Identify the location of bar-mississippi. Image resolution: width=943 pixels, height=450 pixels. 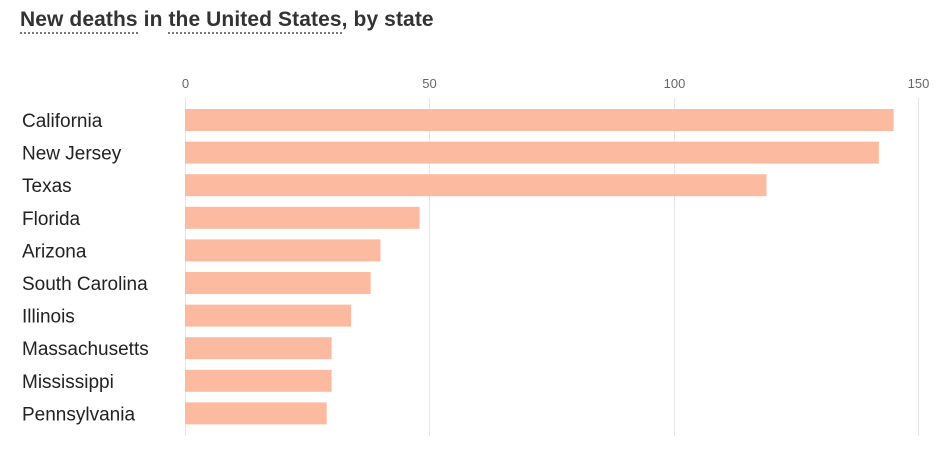
(258, 380).